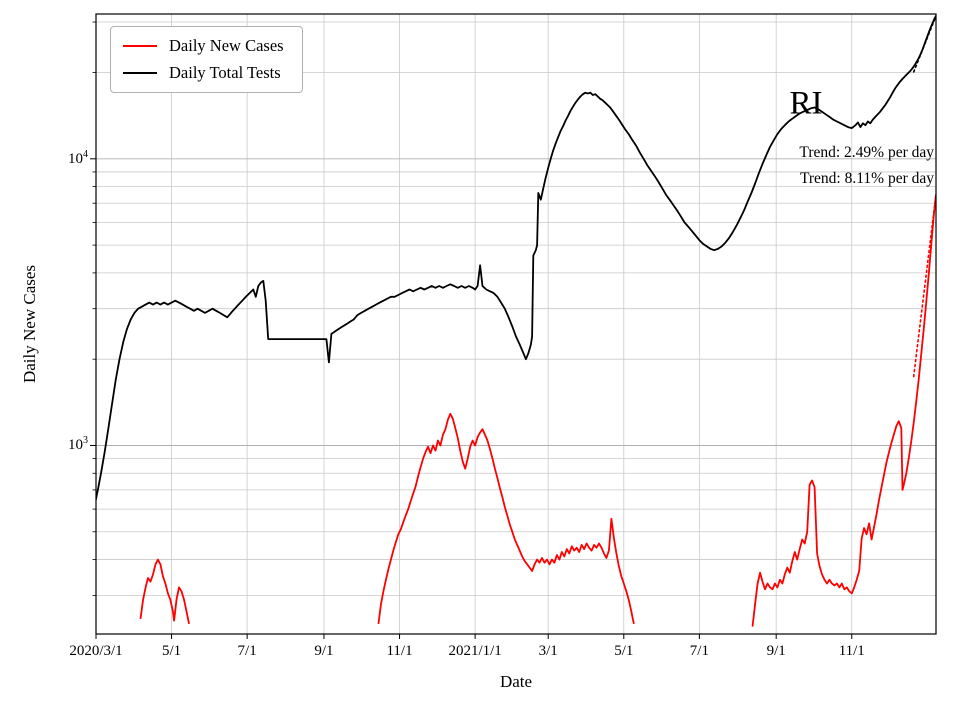 The width and height of the screenshot is (960, 720). Describe the element at coordinates (516, 681) in the screenshot. I see `x-axis-label: Date` at that location.